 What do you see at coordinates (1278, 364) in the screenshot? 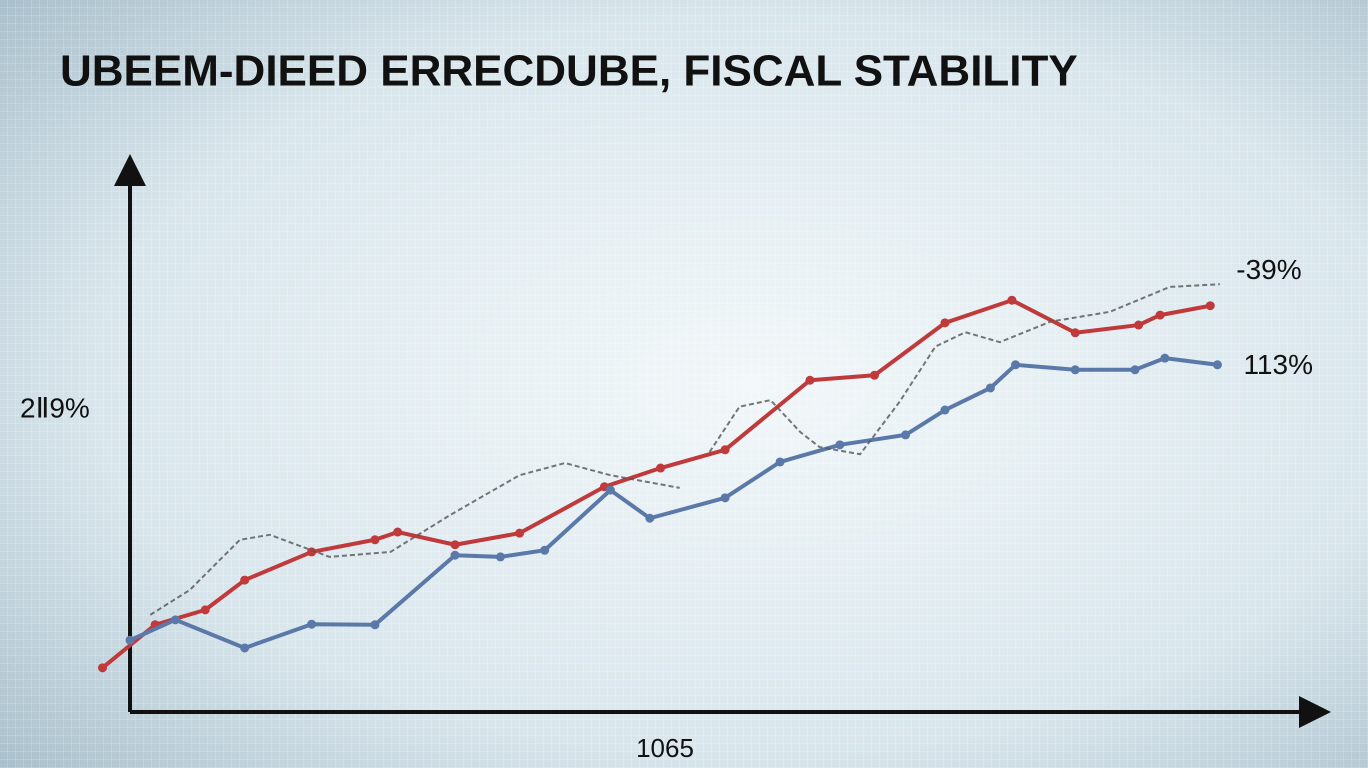
I see `end-label: 113%` at bounding box center [1278, 364].